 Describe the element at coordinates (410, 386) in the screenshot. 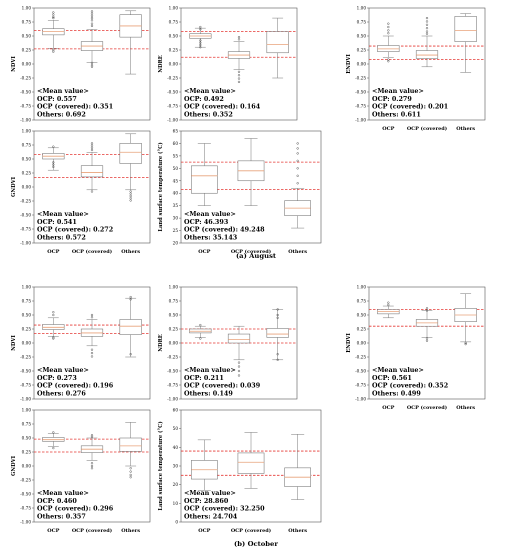

I see `mean-value-annotation: OCP (covered): 0.352` at that location.